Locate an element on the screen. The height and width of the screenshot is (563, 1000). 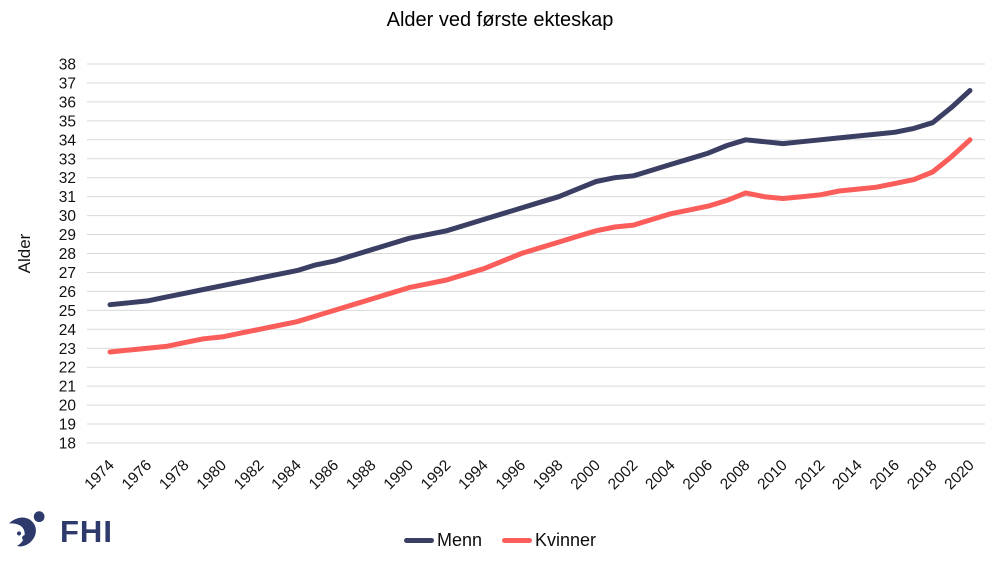
legend-label-kvinner: Kvinner is located at coordinates (566, 539).